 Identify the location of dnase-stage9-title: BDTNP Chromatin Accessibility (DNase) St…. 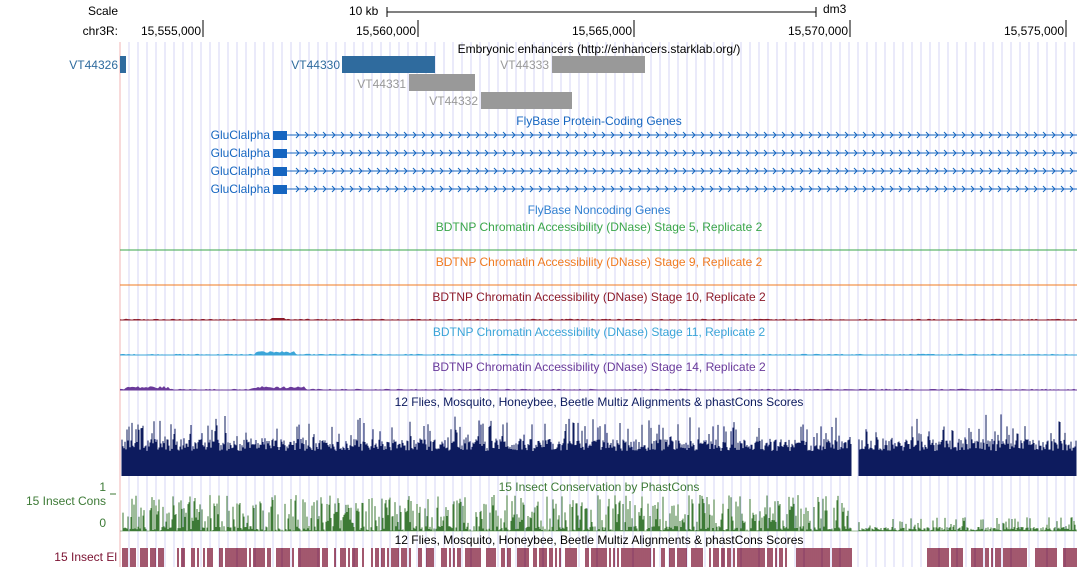
(599, 262).